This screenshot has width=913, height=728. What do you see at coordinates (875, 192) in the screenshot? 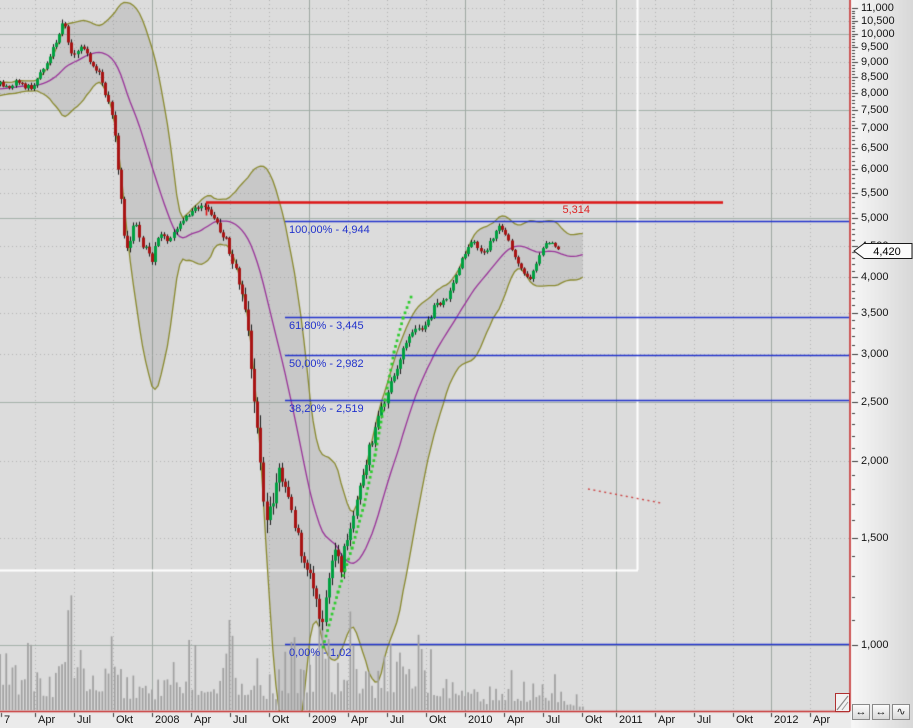
I see `y-axis-tick-label: 5,500` at bounding box center [875, 192].